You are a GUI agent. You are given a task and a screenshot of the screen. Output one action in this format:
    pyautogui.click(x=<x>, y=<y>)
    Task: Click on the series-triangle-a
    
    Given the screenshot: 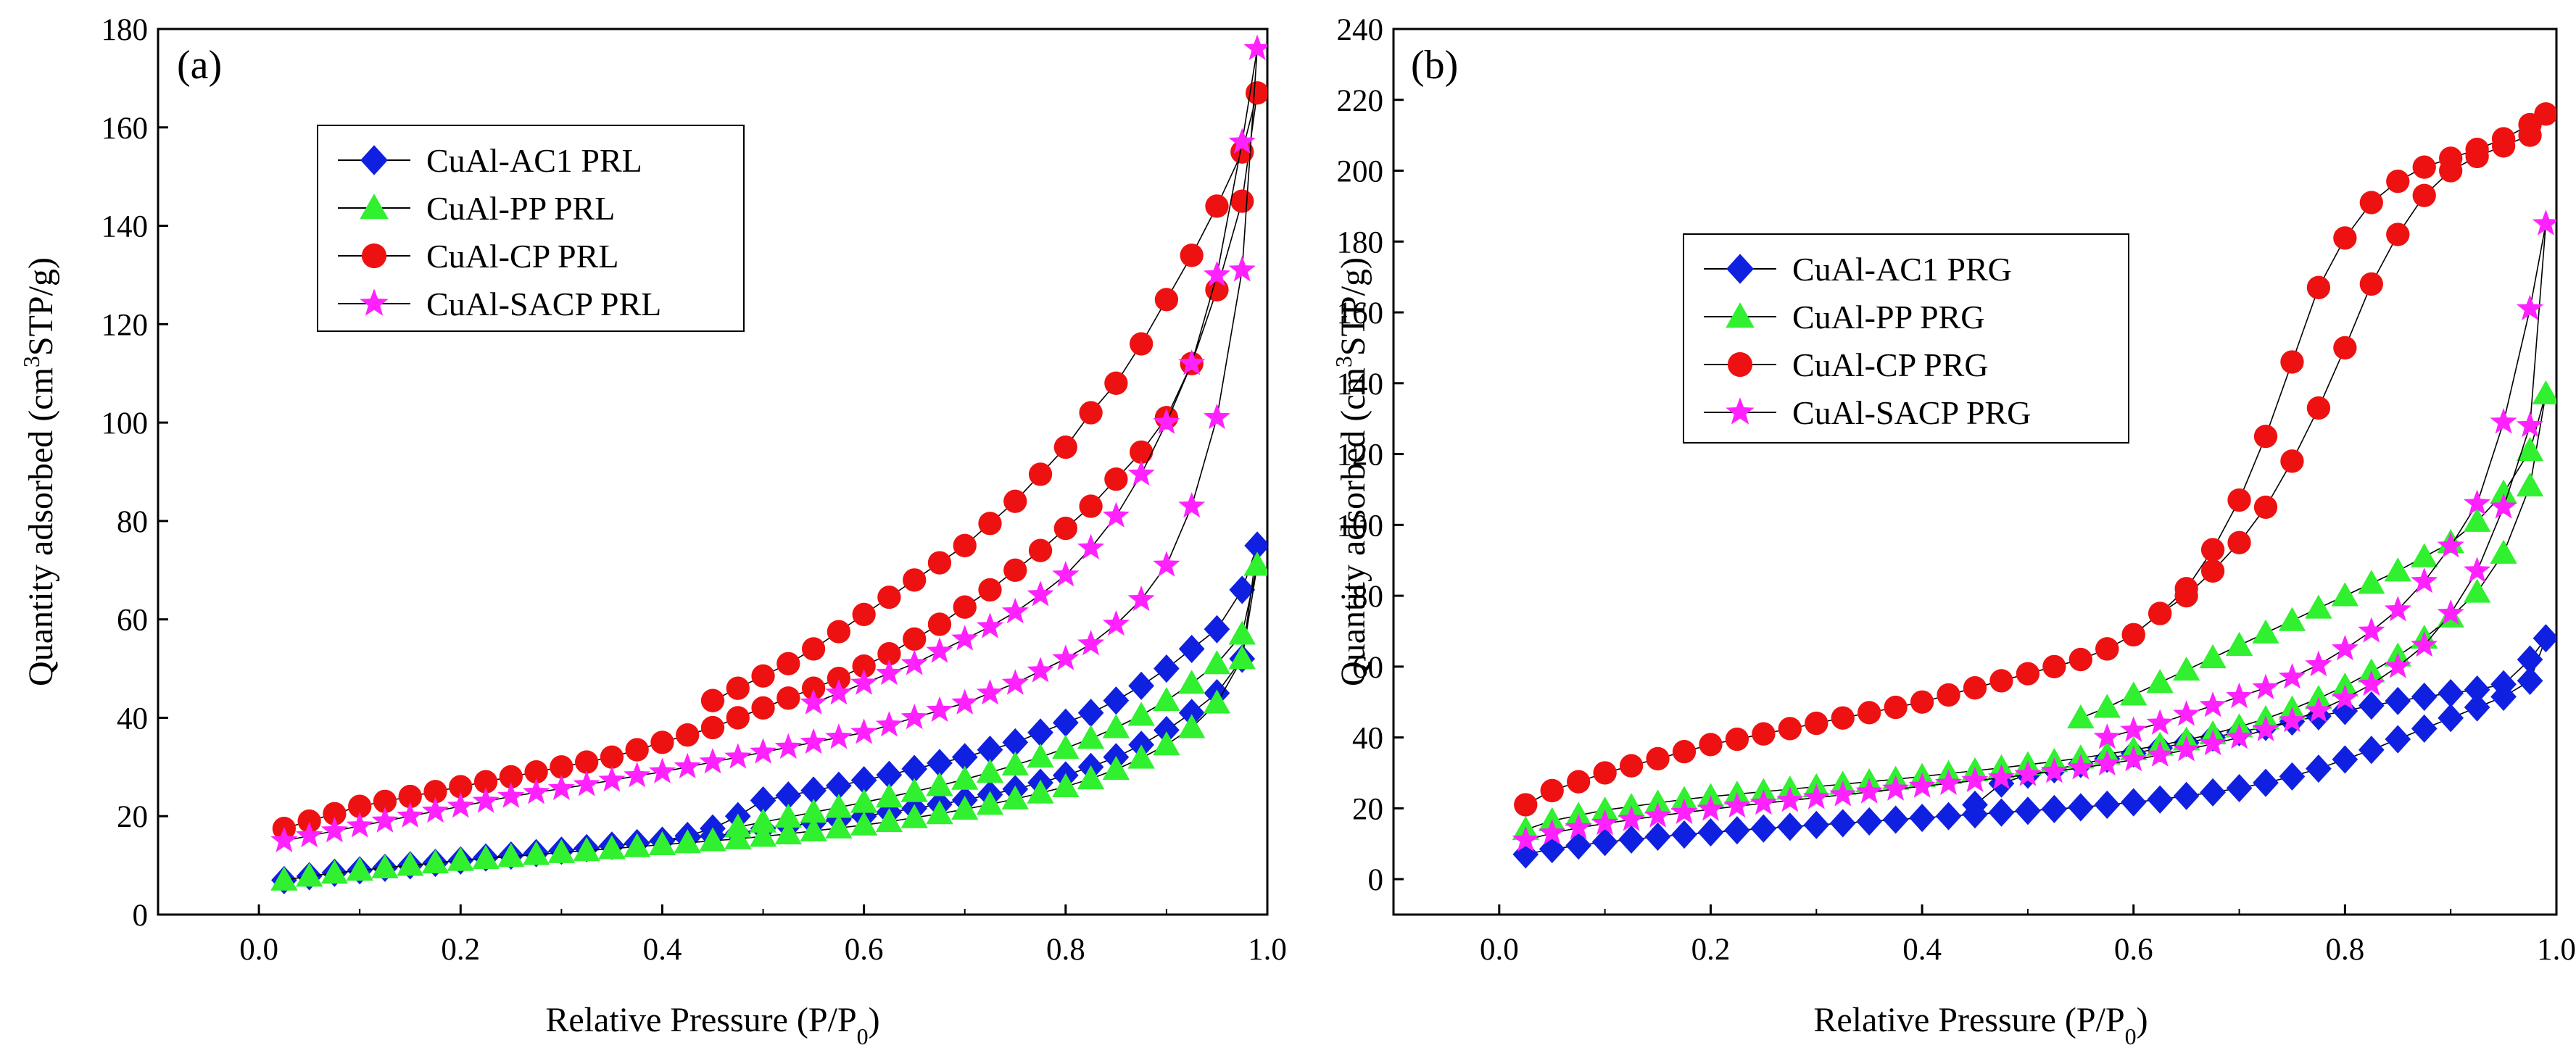 What is the action you would take?
    pyautogui.click(x=768, y=721)
    